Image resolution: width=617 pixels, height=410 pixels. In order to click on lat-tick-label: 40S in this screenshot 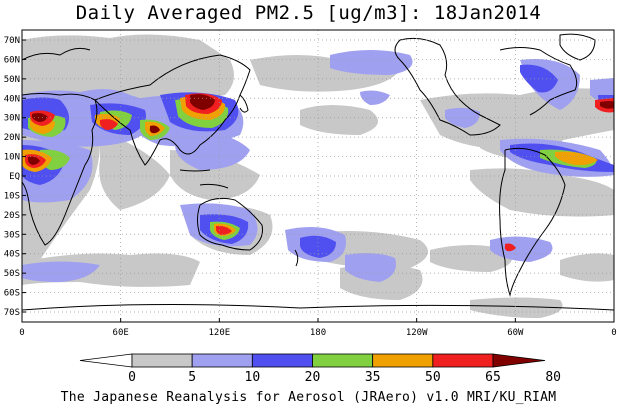, I will do `click(12, 255)`.